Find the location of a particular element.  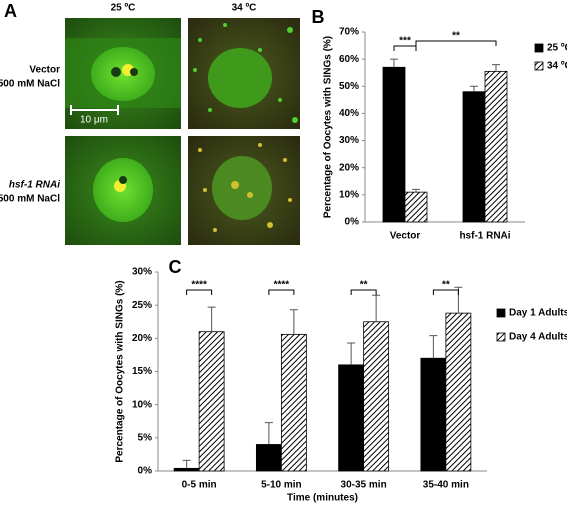

panel-label: C is located at coordinates (175, 267).